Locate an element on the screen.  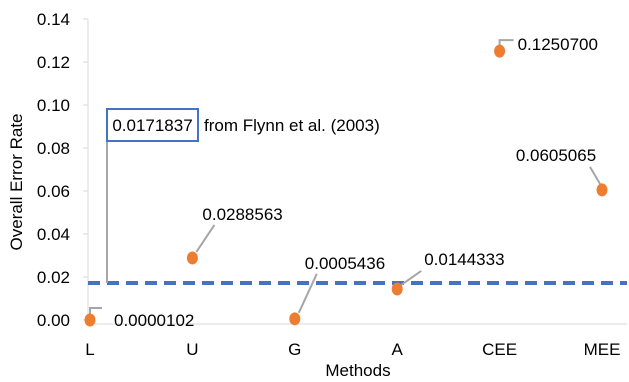
y-tick-label: 0.14 is located at coordinates (53, 19).